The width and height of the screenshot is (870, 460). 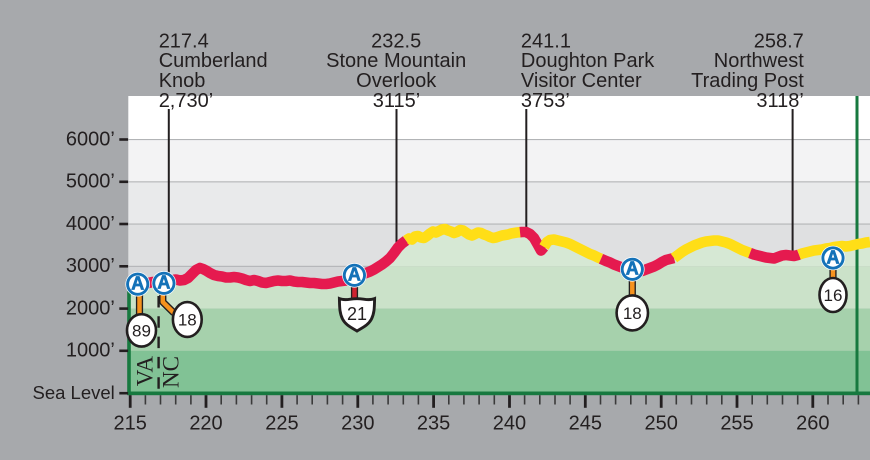 What do you see at coordinates (747, 81) in the screenshot?
I see `svg-text: Trading Post` at bounding box center [747, 81].